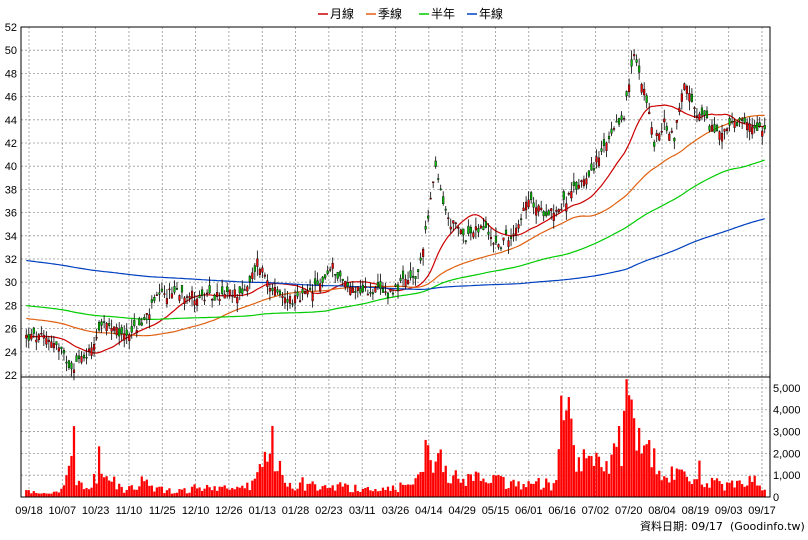 The width and height of the screenshot is (808, 540). What do you see at coordinates (11, 237) in the screenshot?
I see `price-tick-label: 34` at bounding box center [11, 237].